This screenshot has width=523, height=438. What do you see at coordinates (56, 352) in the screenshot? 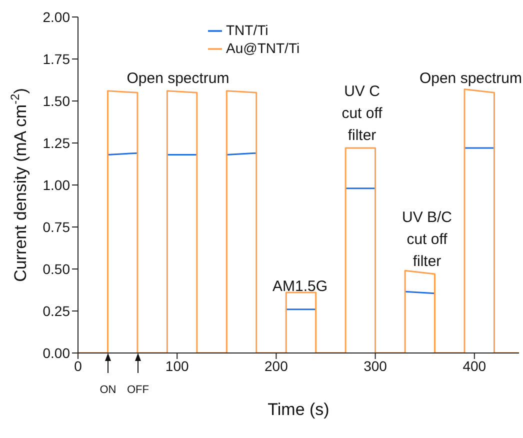
I see `y-tick-label: 0.00` at bounding box center [56, 352].